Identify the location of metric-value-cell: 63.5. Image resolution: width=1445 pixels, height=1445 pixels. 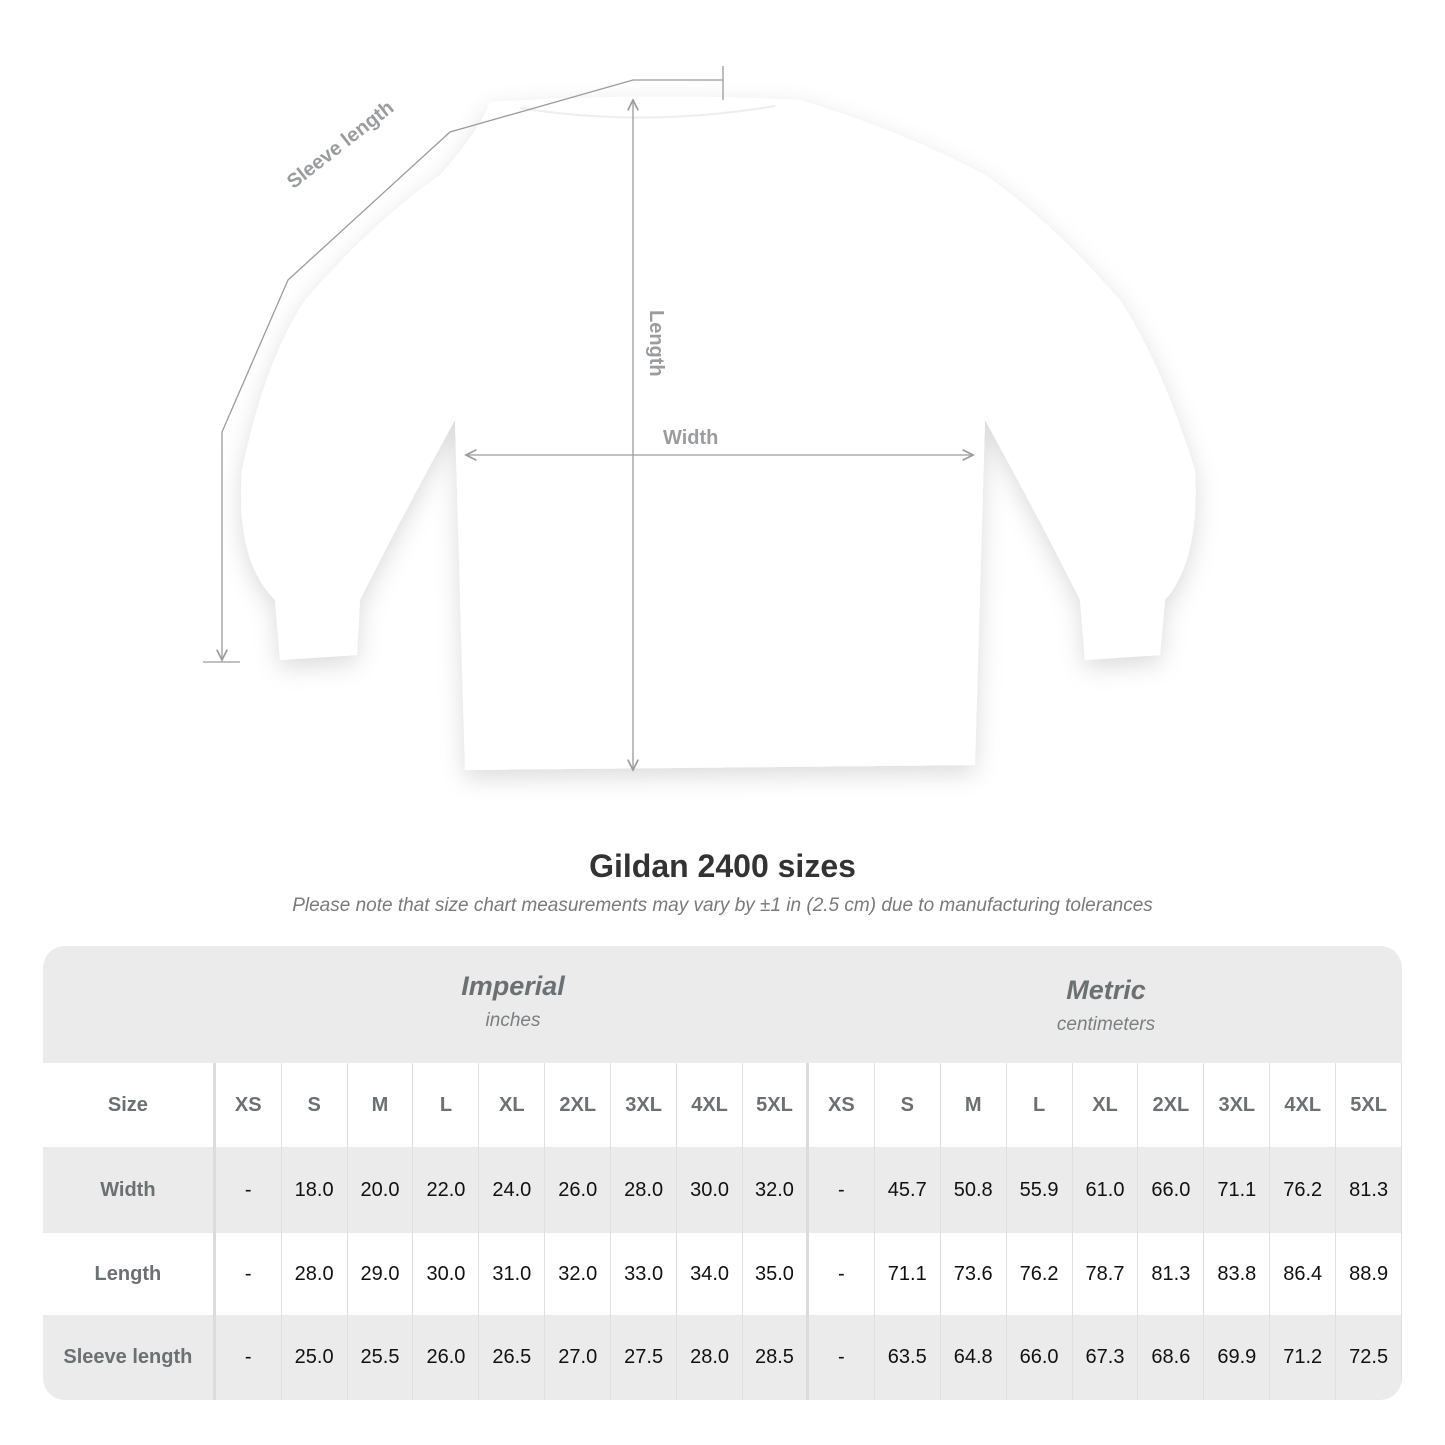
(908, 1357).